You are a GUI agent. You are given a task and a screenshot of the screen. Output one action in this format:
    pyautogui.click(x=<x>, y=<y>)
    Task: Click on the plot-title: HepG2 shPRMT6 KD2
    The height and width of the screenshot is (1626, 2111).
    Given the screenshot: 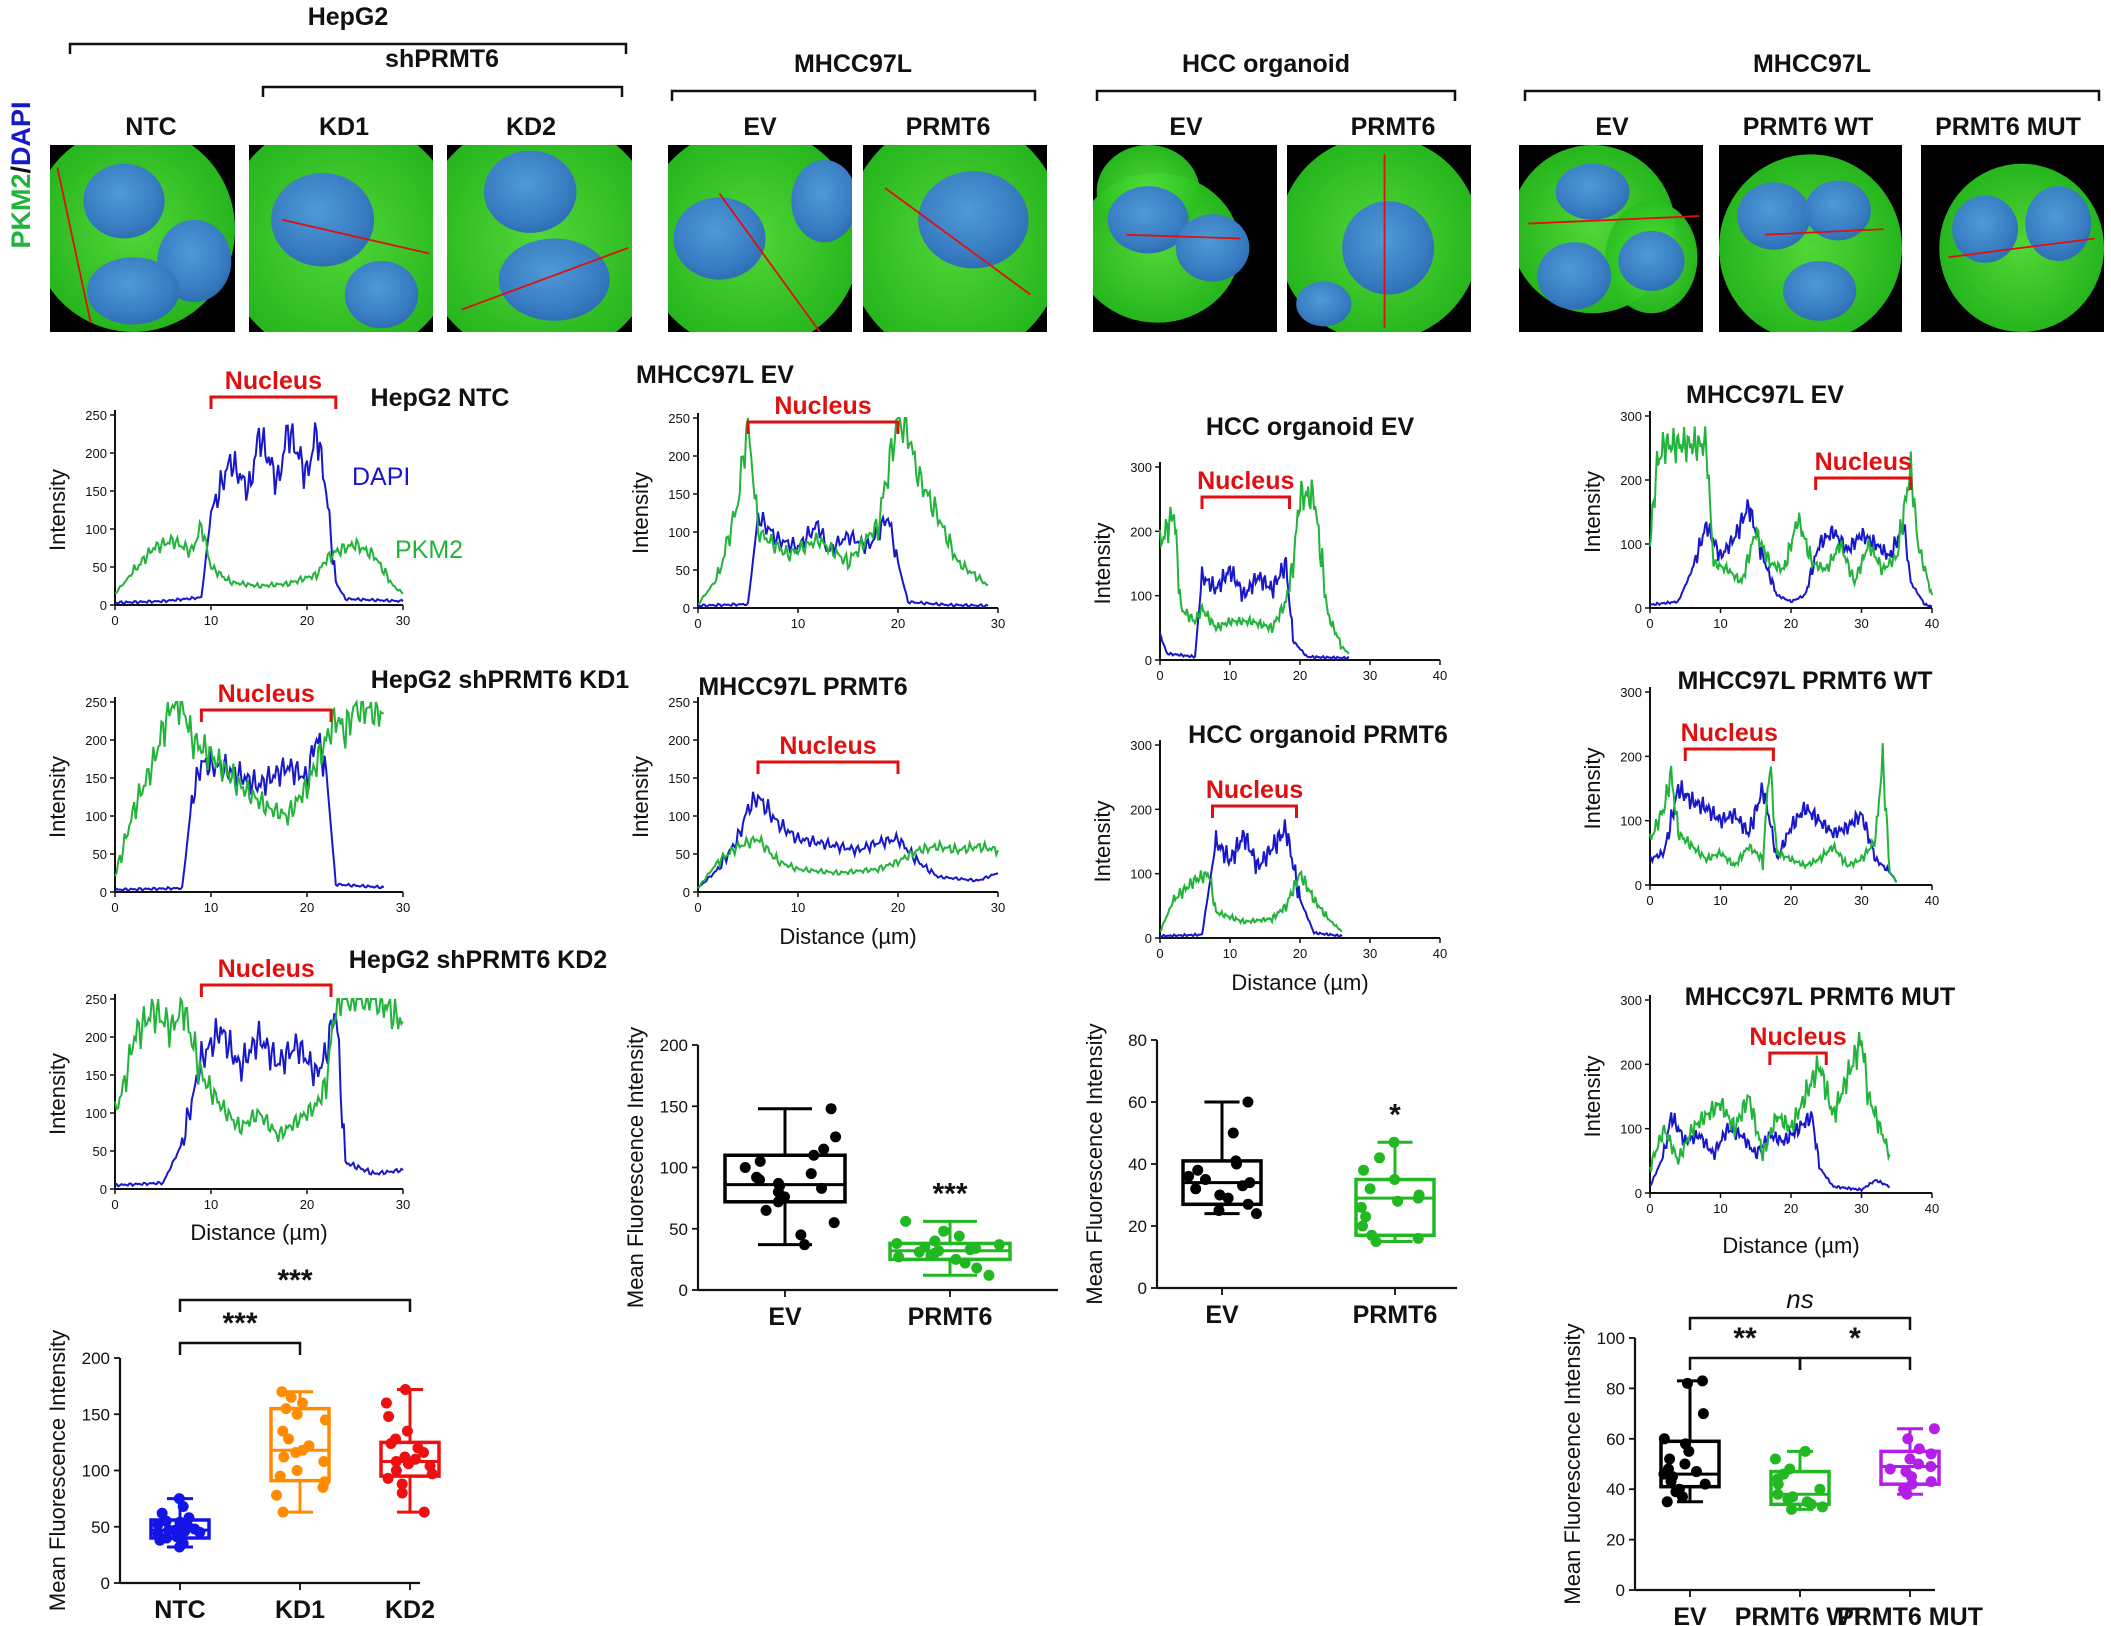 What is the action you would take?
    pyautogui.click(x=478, y=960)
    